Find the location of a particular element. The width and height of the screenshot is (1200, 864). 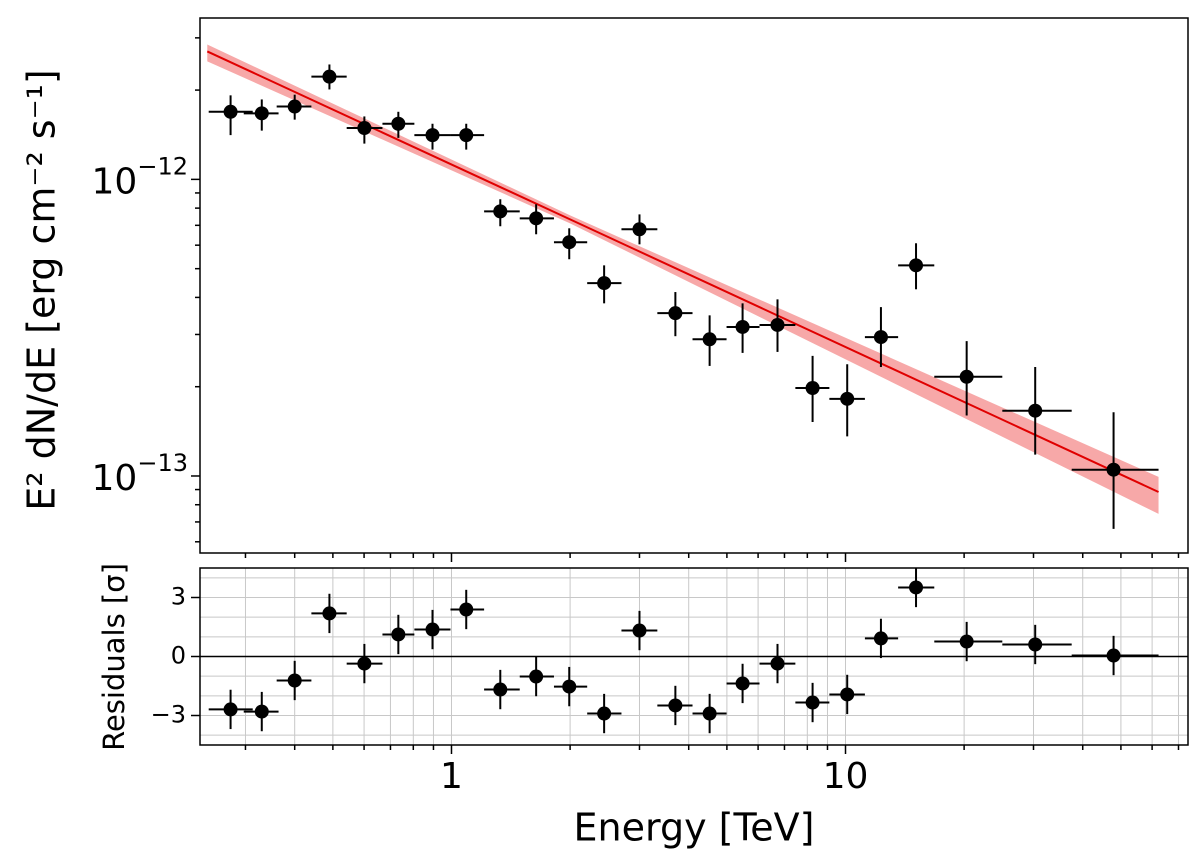

y-tick-exponent: −13 is located at coordinates (162, 463).